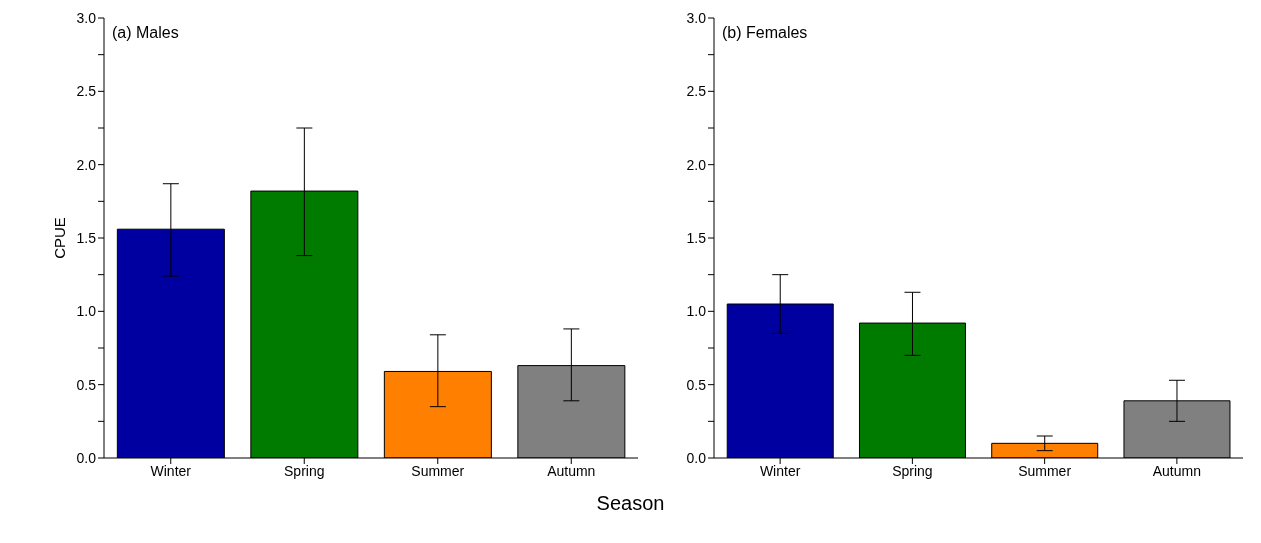 Image resolution: width=1261 pixels, height=543 pixels. Describe the element at coordinates (765, 33) in the screenshot. I see `chart-title: (b) Females` at that location.